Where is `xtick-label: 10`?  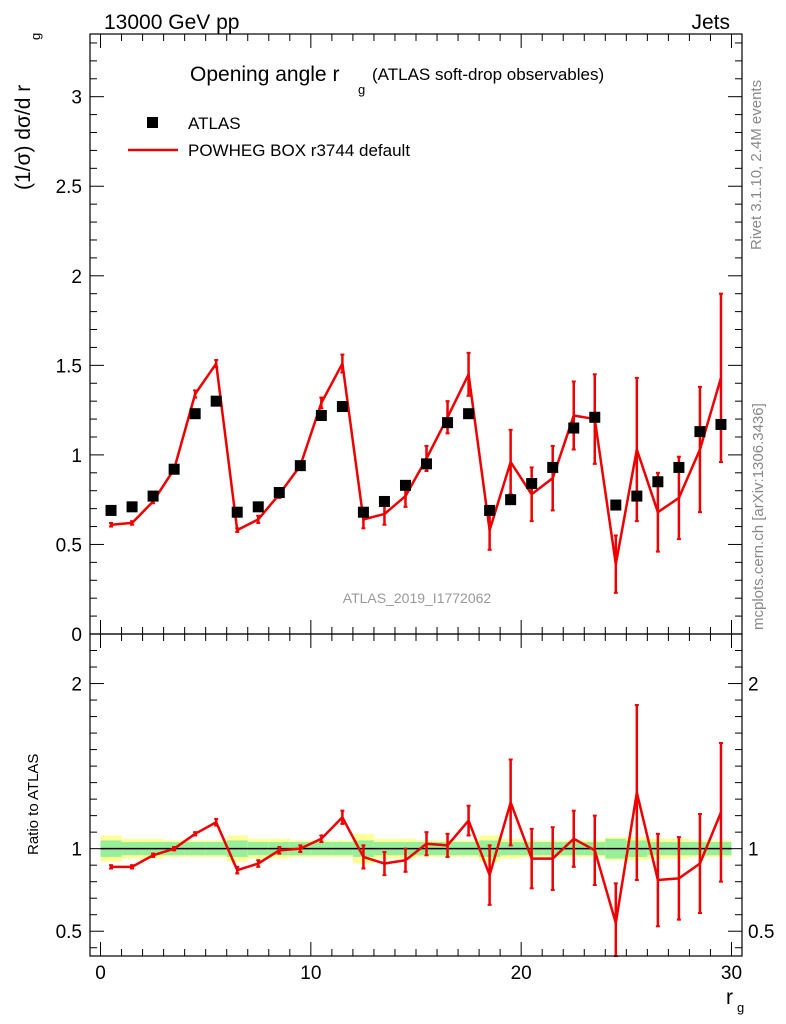
xtick-label: 10 is located at coordinates (310, 973).